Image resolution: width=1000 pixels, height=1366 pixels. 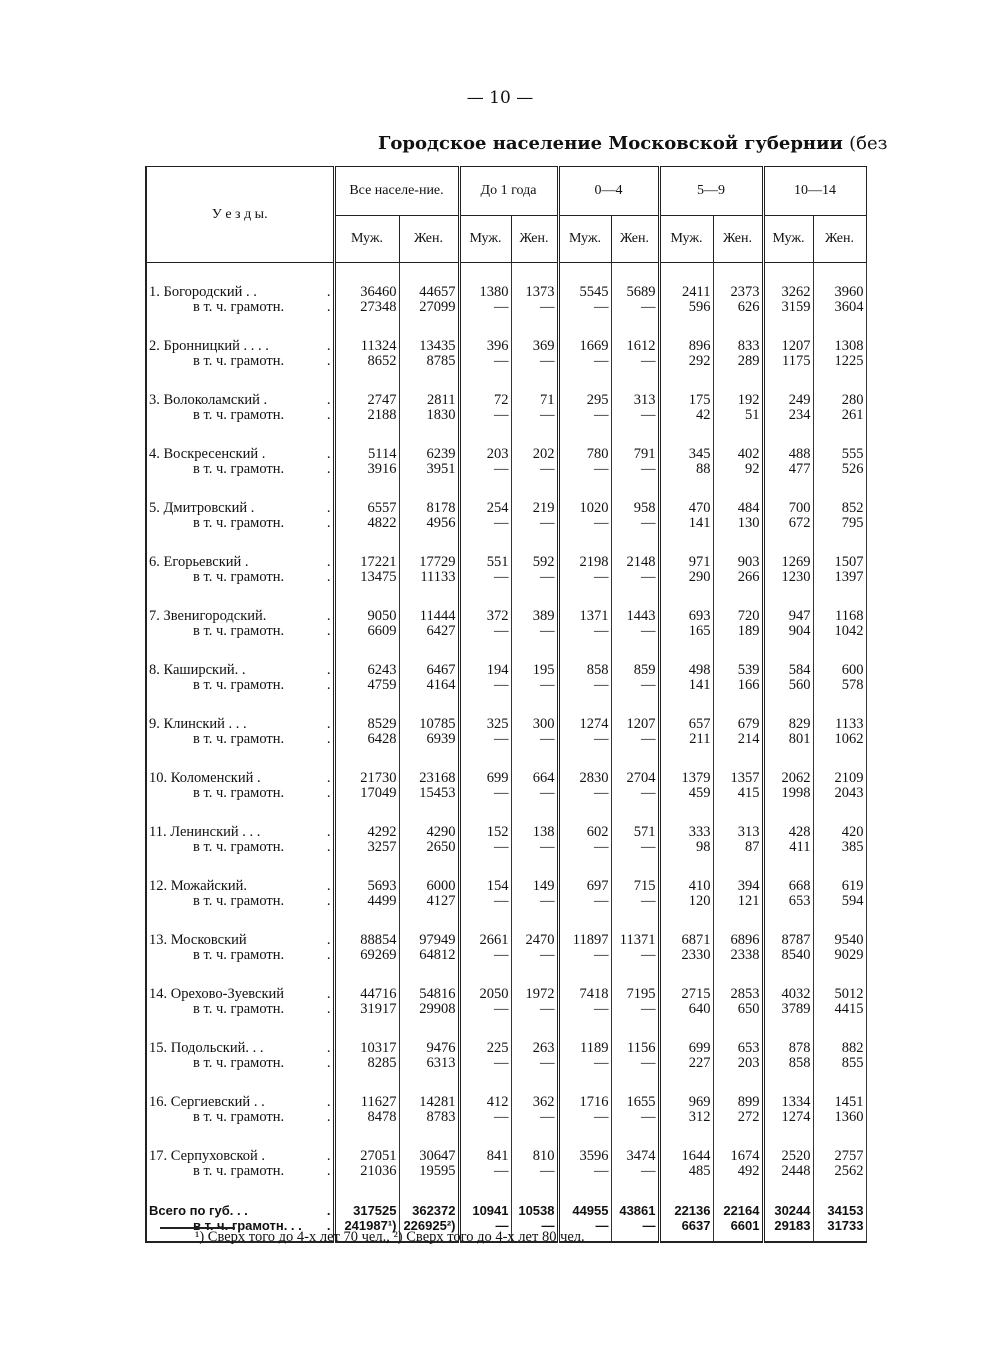 What do you see at coordinates (437, 724) in the screenshot?
I see `total-value: 10785` at bounding box center [437, 724].